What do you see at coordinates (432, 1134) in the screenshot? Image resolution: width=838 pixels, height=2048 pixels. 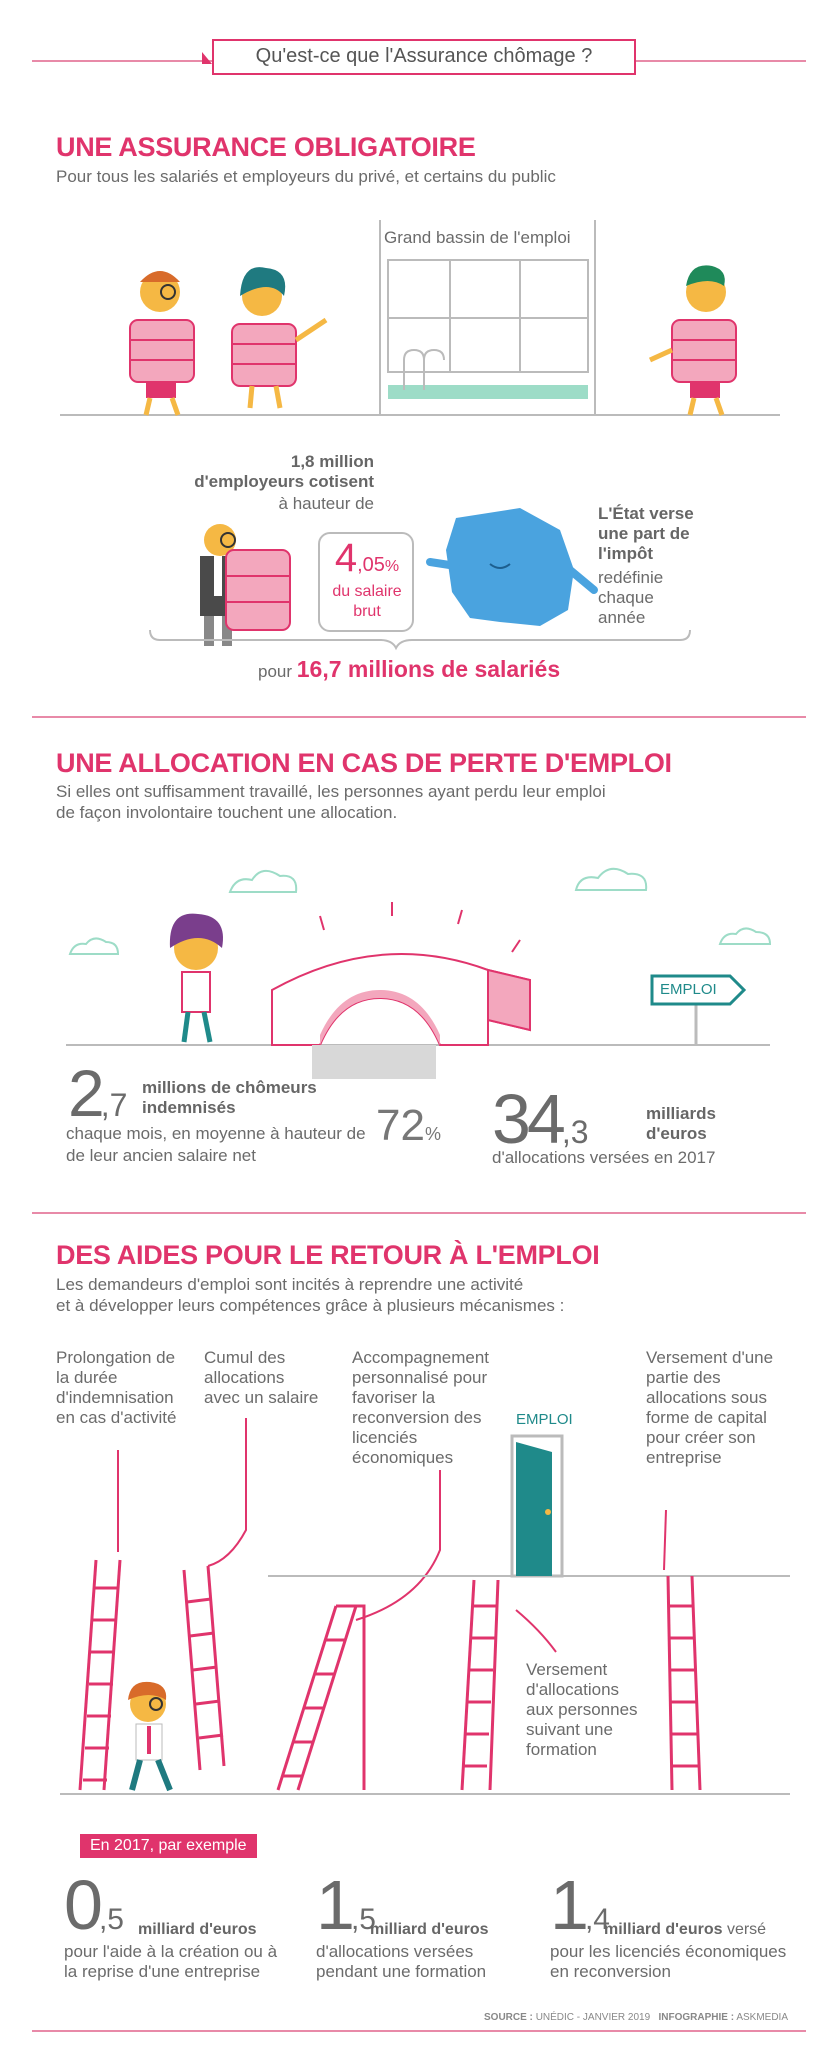 I see `stat1-pct-unit: %` at bounding box center [432, 1134].